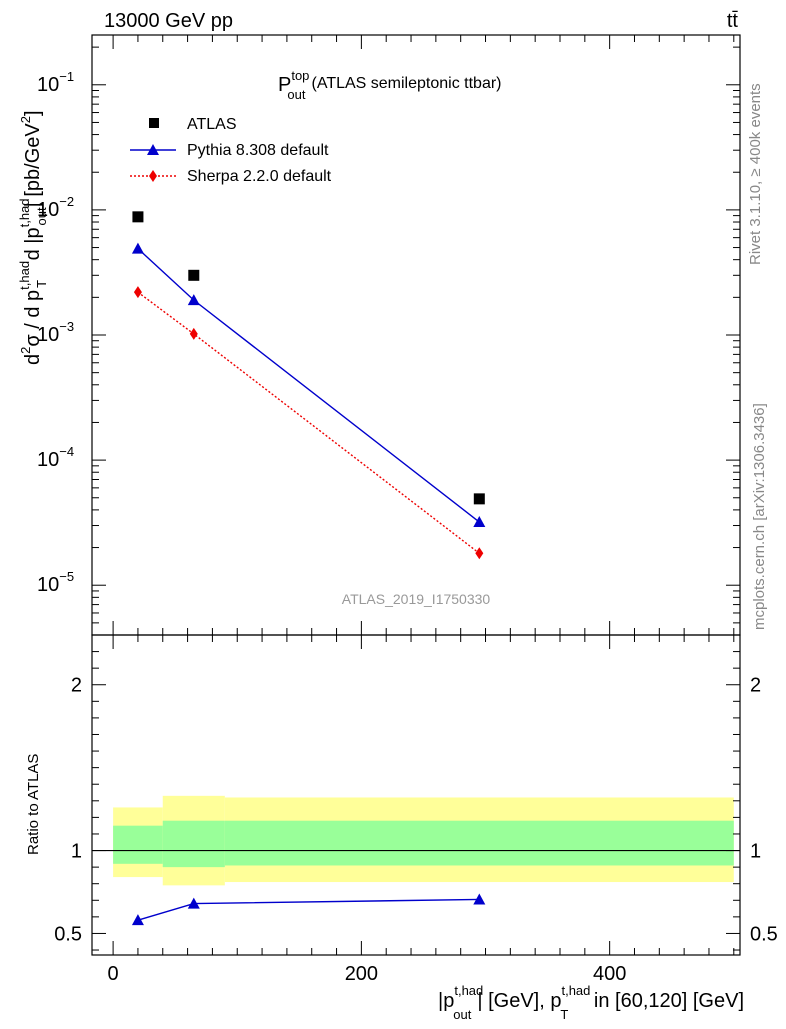 The height and width of the screenshot is (1029, 786). I want to click on ratio-y-tick-label-right: 0.5, so click(764, 934).